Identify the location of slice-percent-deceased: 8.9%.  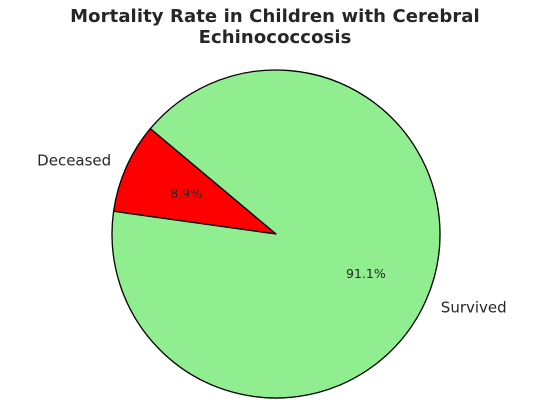
(186, 193).